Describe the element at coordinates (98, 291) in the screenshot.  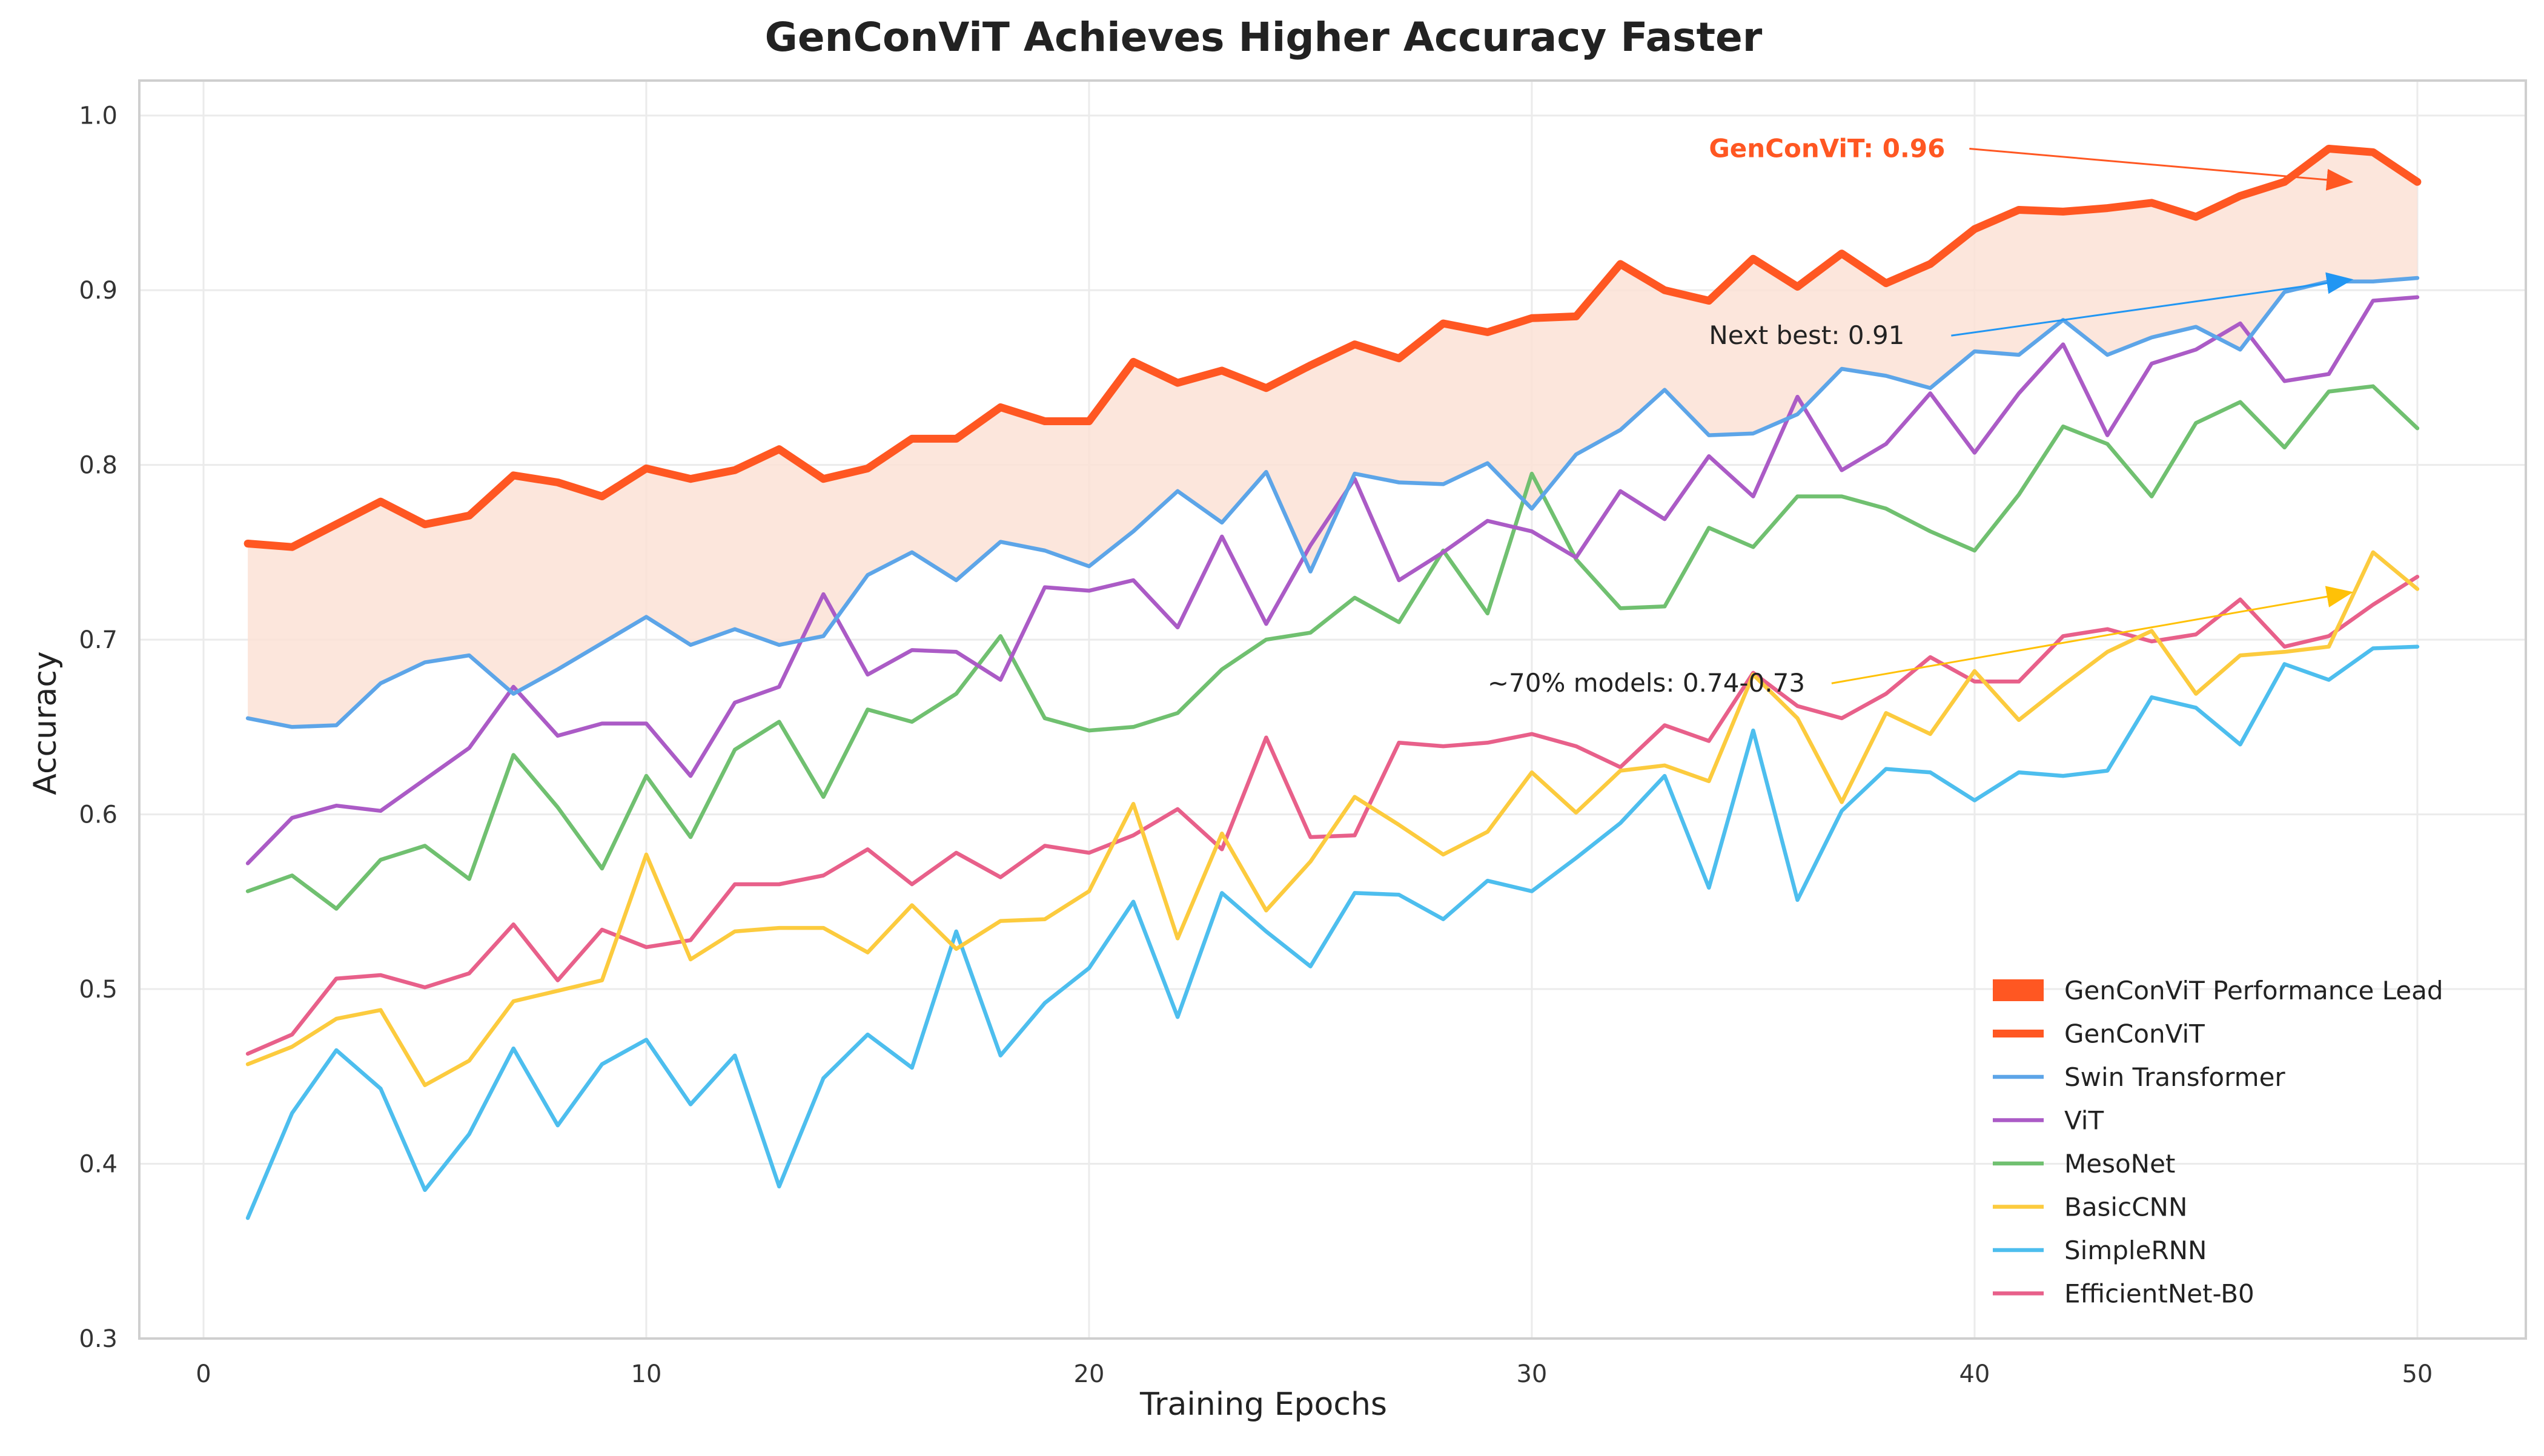
I see `y-tick-label: 0.9` at that location.